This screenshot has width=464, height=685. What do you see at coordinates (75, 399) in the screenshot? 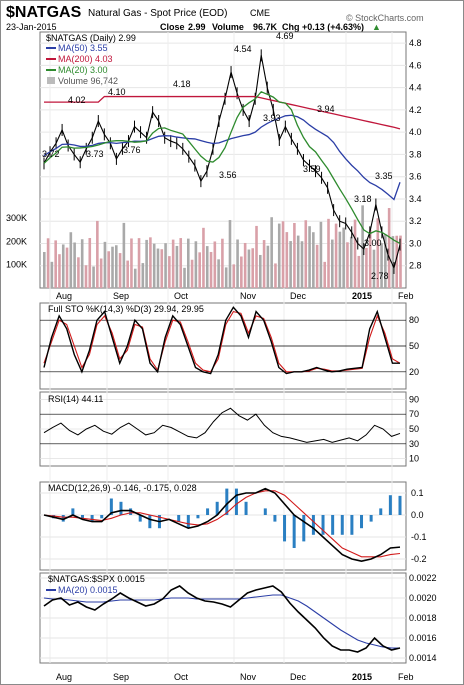
I see `rsi-title: RSI(14) 44.11` at bounding box center [75, 399].